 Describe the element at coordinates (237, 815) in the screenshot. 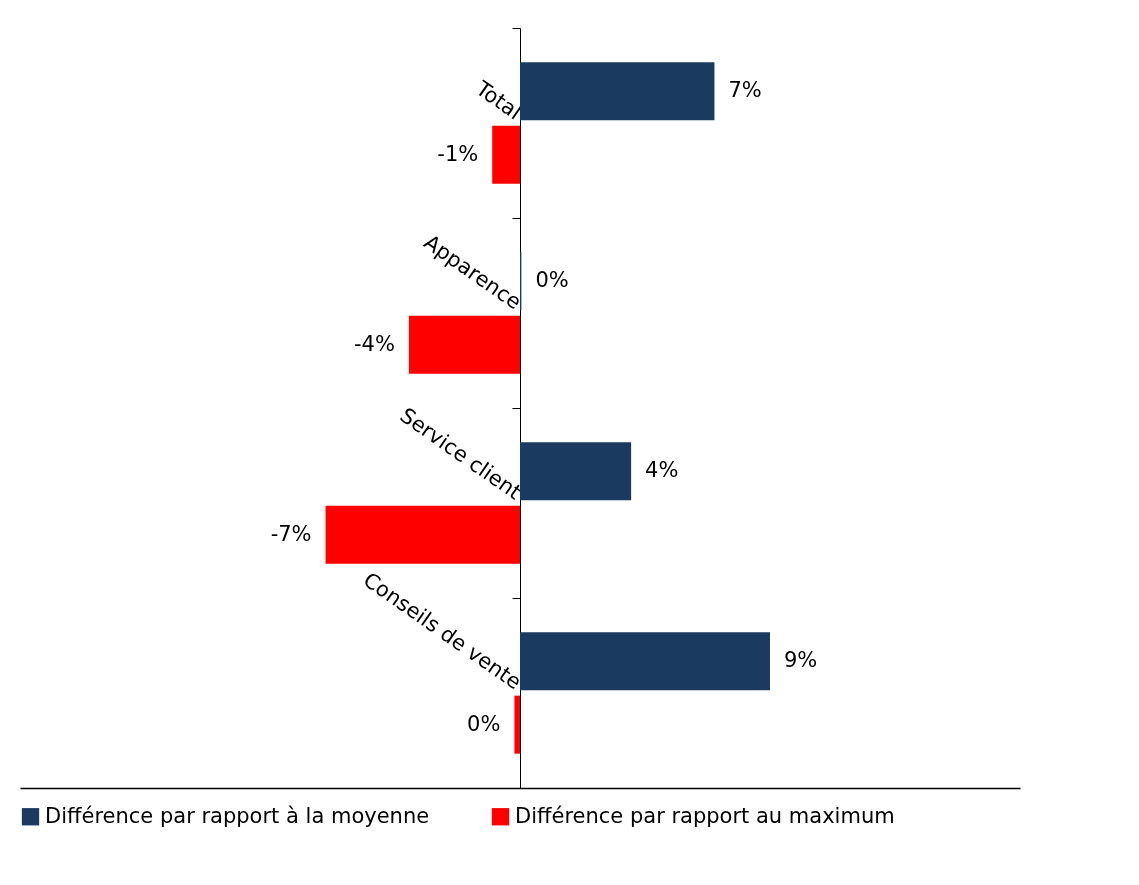

I see `legend-label: Différence par rapport à la moyenne` at that location.